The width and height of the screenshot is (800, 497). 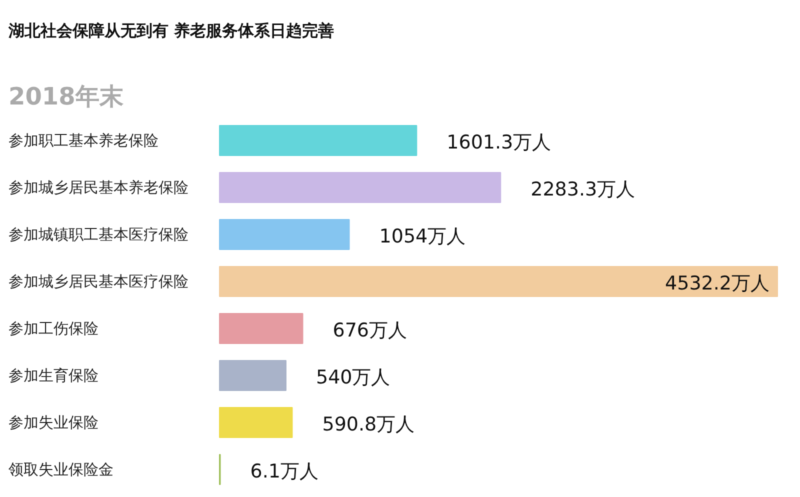 I want to click on data-label: 6.1万人, so click(x=284, y=471).